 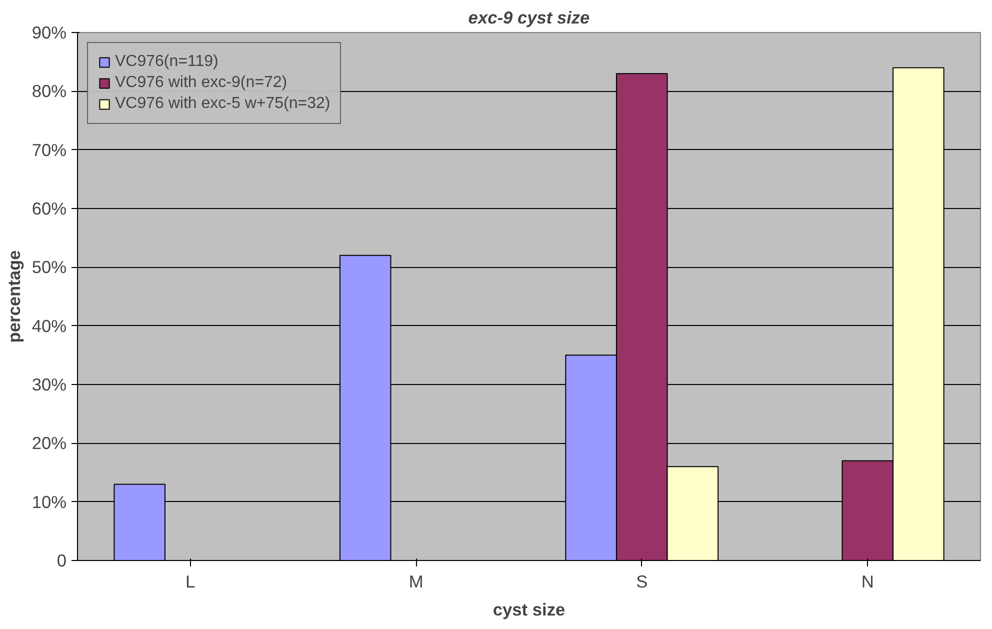 I want to click on y-tick-label: 0, so click(x=61, y=560).